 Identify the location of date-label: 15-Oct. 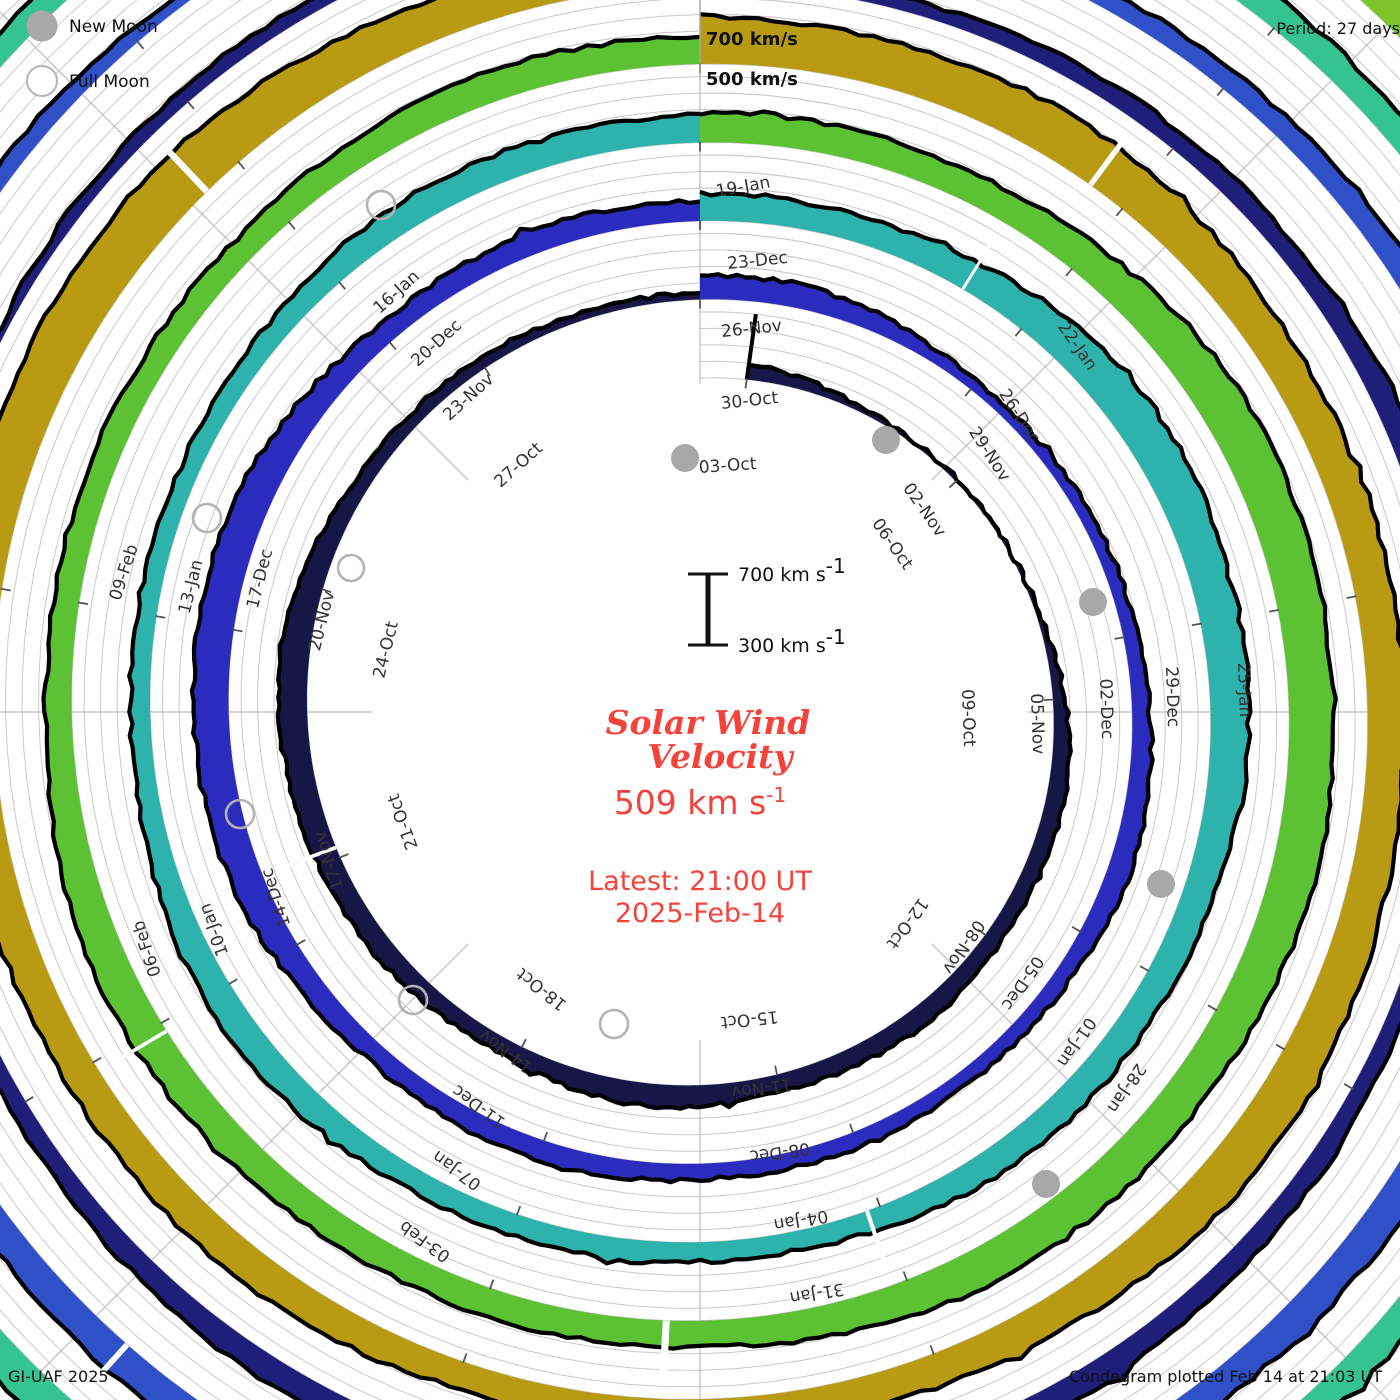
(749, 1019).